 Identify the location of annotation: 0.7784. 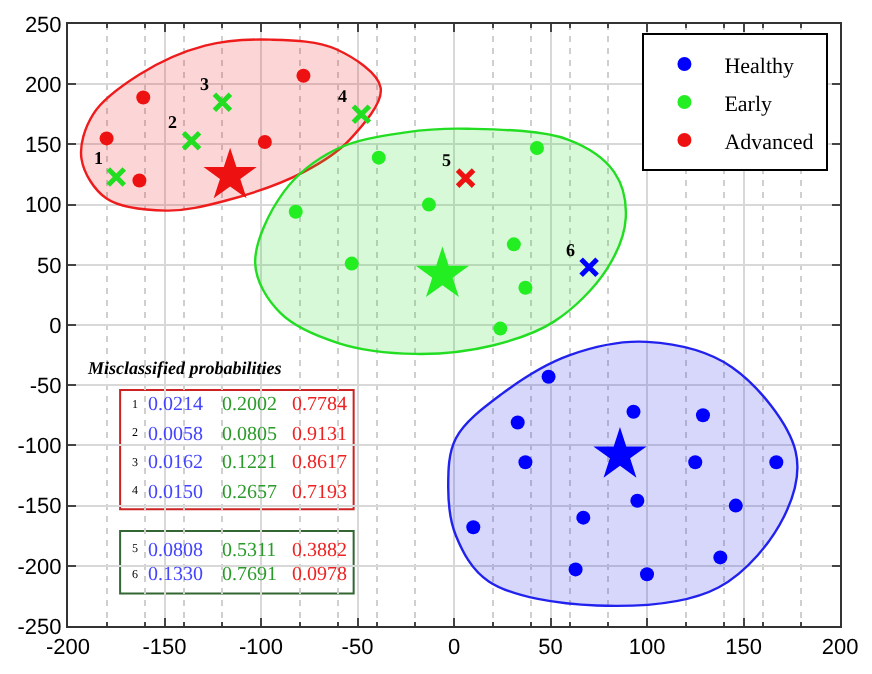
(319, 405).